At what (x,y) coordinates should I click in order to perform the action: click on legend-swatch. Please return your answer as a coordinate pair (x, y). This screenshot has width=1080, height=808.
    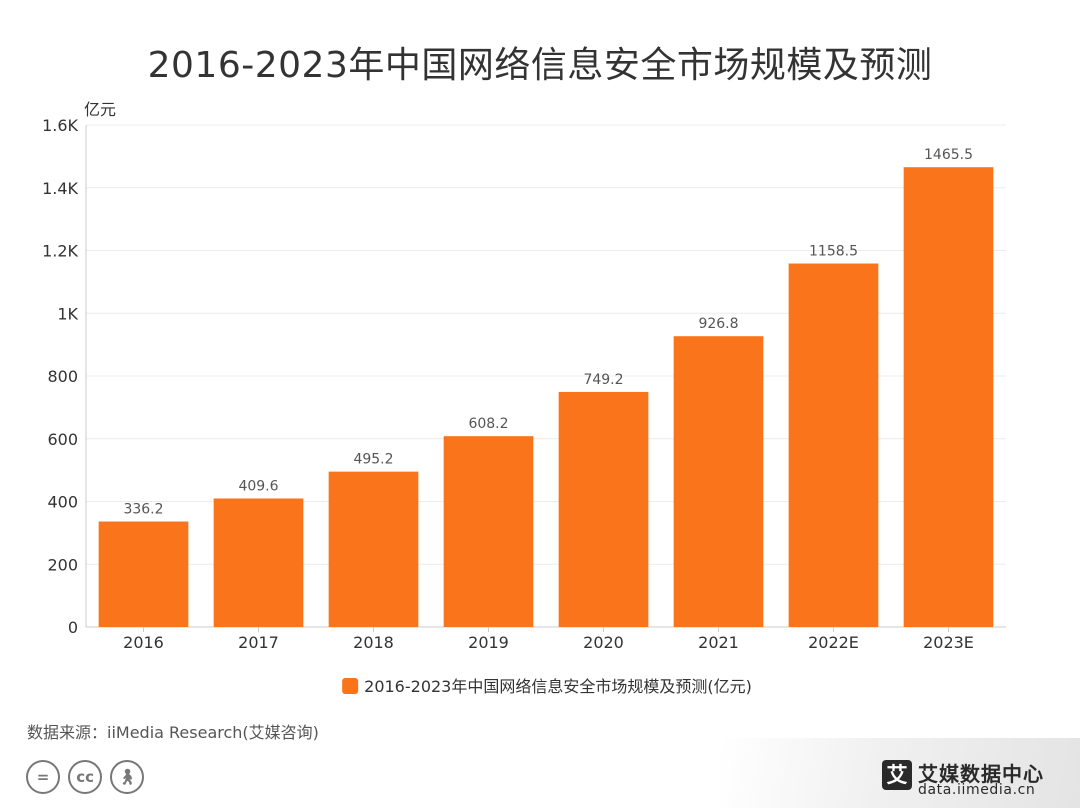
    Looking at the image, I should click on (350, 686).